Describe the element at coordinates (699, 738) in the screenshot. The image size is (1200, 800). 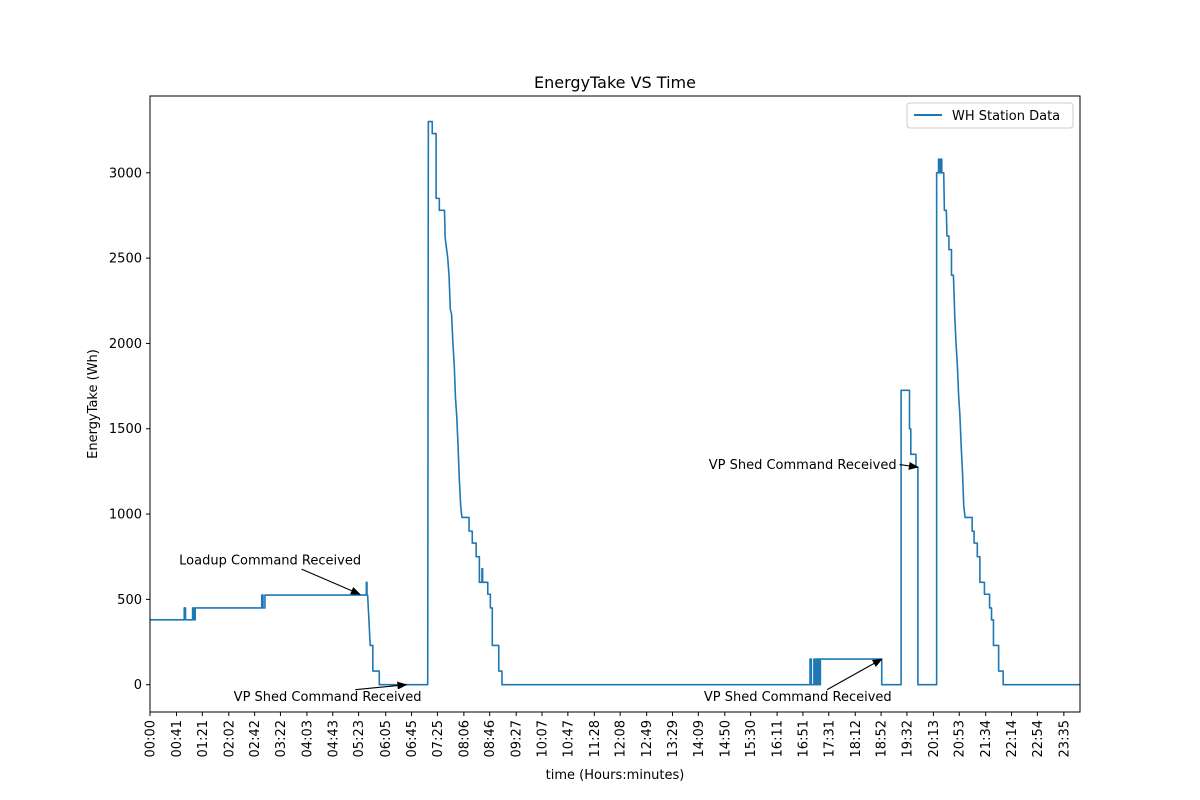
I see `x-tick-label: 14:09` at that location.